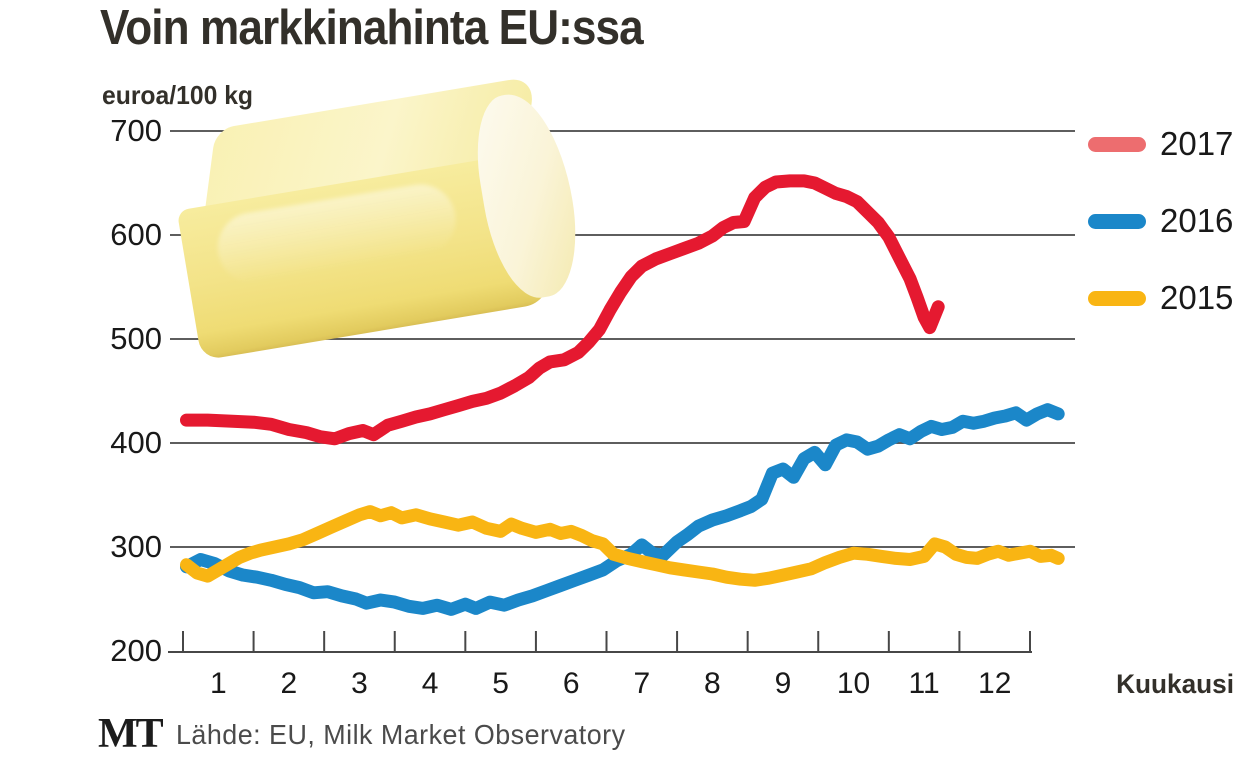 The image size is (1240, 766). Describe the element at coordinates (571, 683) in the screenshot. I see `x-tick-label: 6` at that location.